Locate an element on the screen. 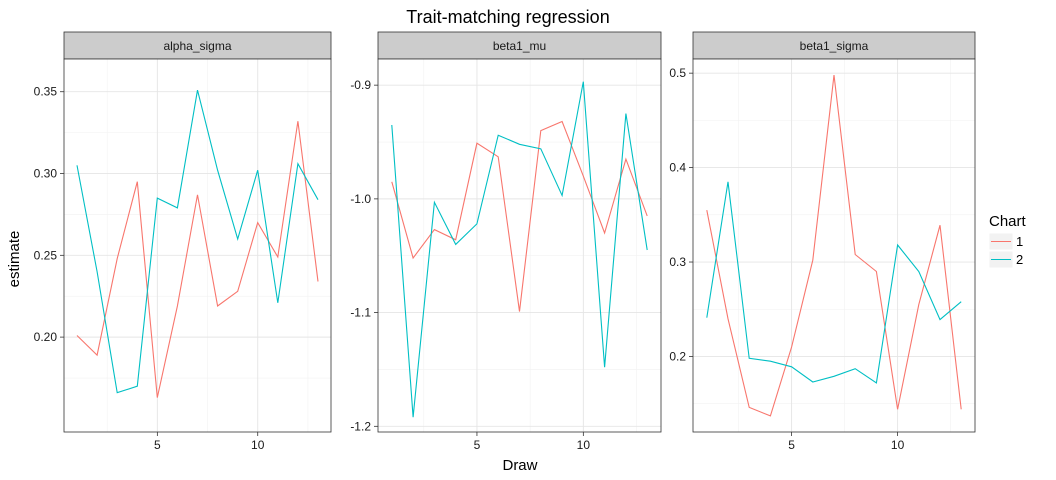 This screenshot has height=480, width=1056. strip-label: alpha_sigma is located at coordinates (197, 46).